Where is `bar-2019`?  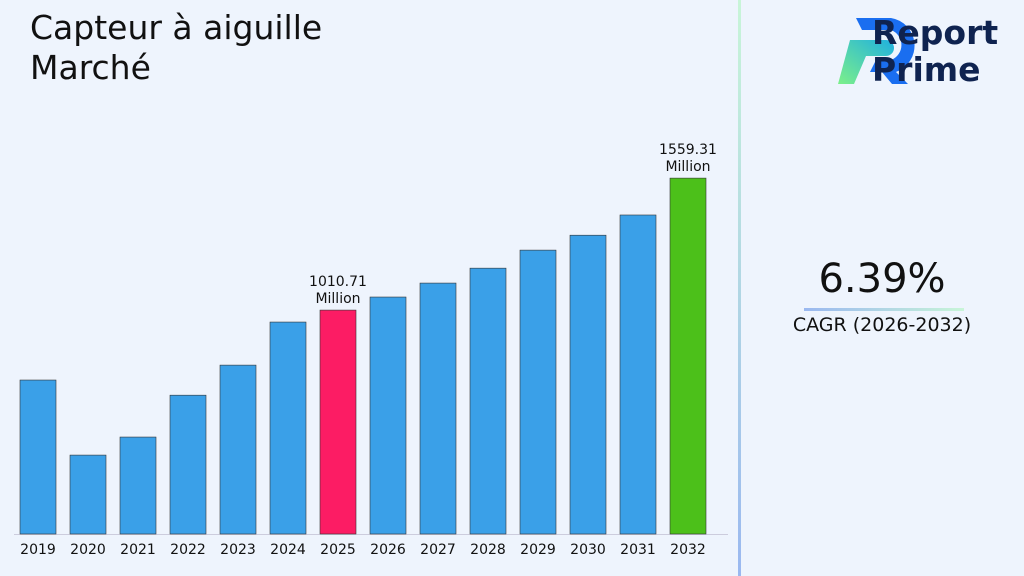 bar-2019 is located at coordinates (38, 457).